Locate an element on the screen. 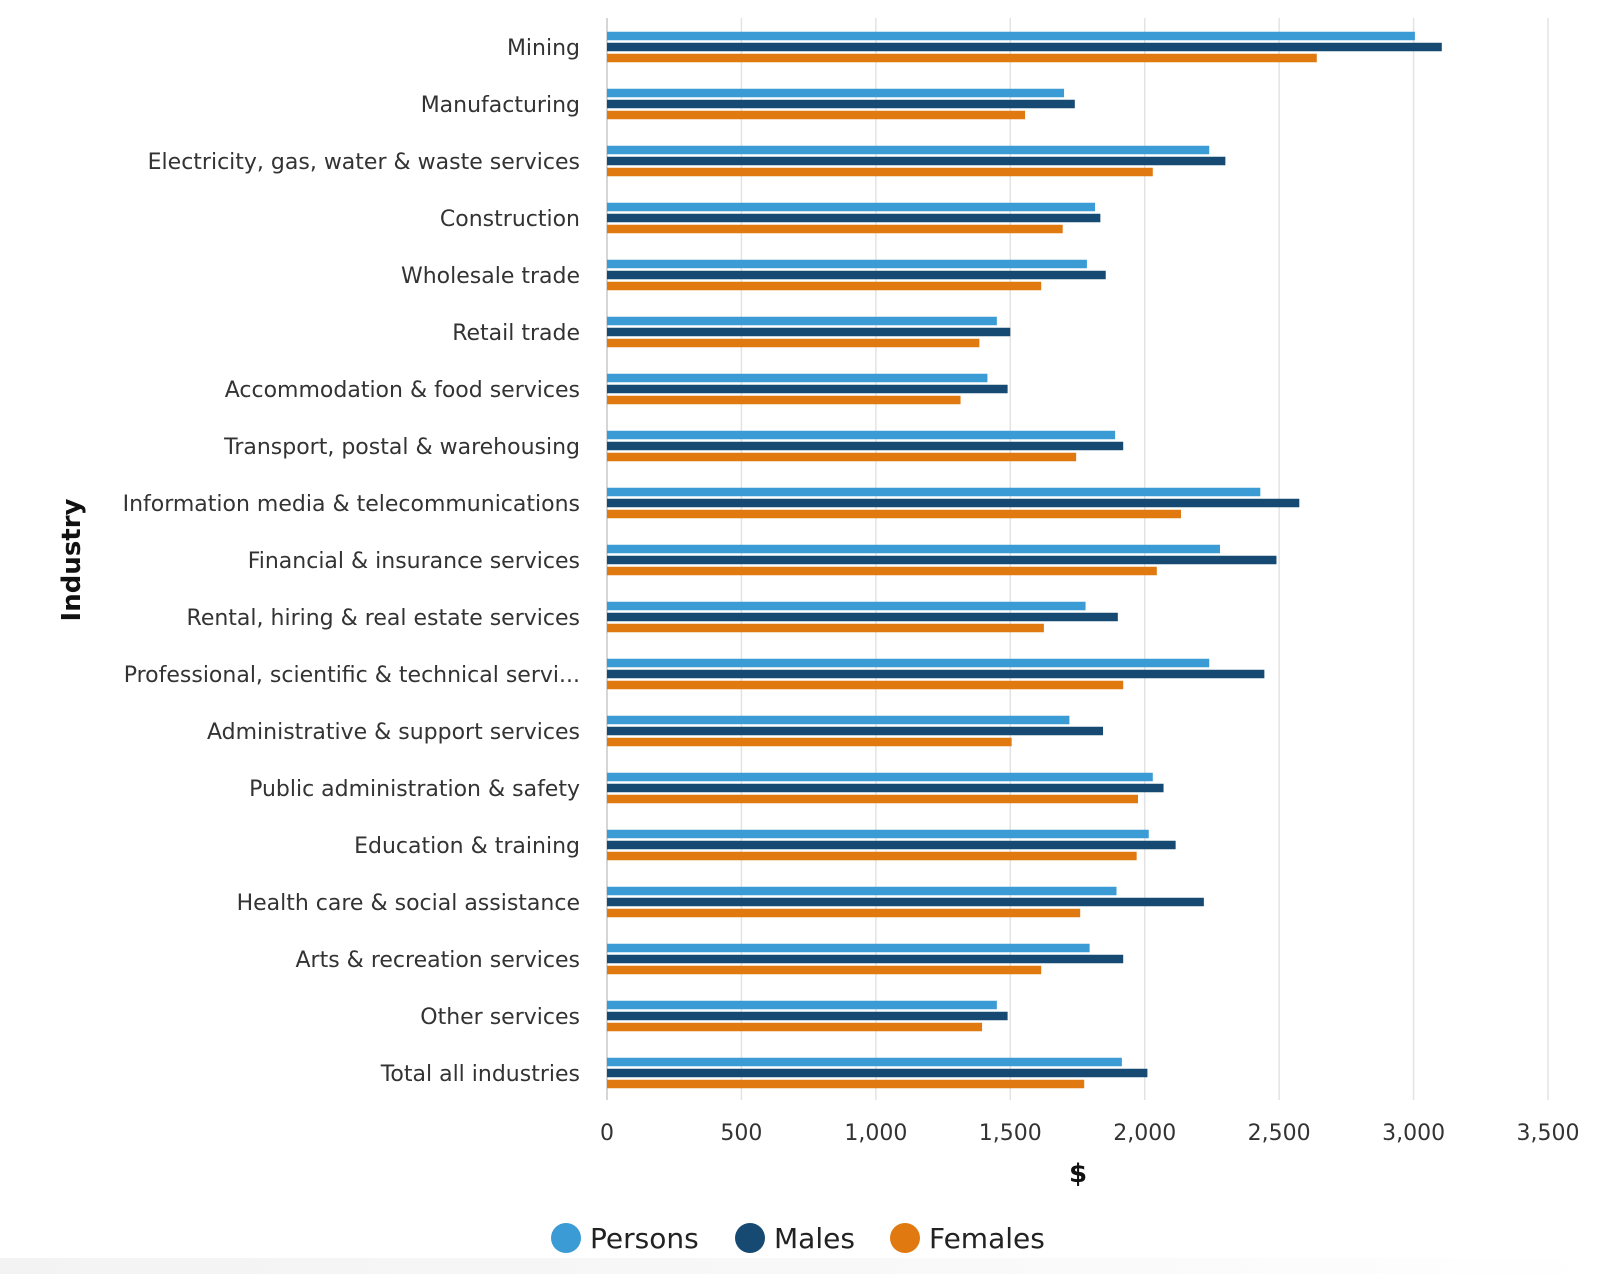  category-label: Information media & telecommunications is located at coordinates (351, 504).